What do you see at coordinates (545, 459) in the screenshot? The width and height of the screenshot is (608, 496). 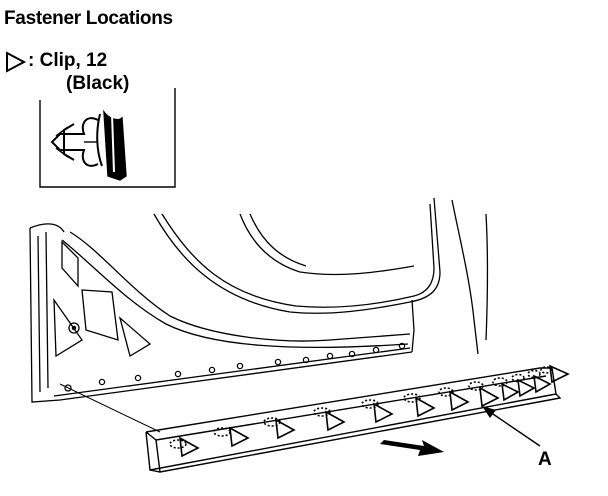 I see `callout-label-a: A` at bounding box center [545, 459].